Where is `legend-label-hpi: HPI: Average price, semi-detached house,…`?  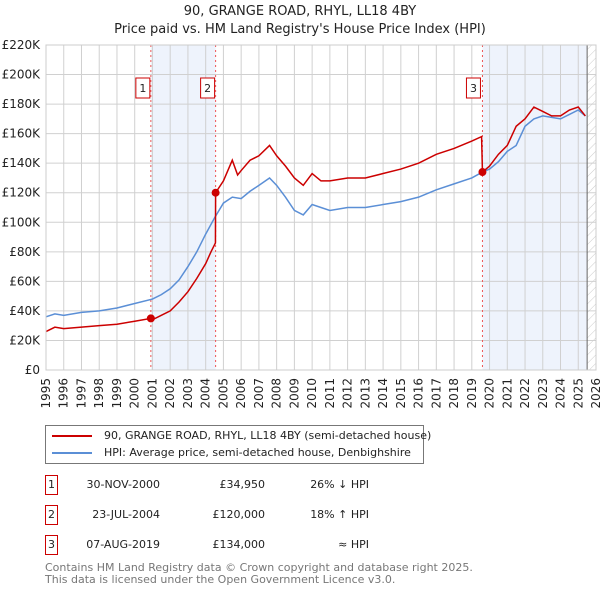
legend-label-hpi: HPI: Average price, semi-detached house,… is located at coordinates (257, 452).